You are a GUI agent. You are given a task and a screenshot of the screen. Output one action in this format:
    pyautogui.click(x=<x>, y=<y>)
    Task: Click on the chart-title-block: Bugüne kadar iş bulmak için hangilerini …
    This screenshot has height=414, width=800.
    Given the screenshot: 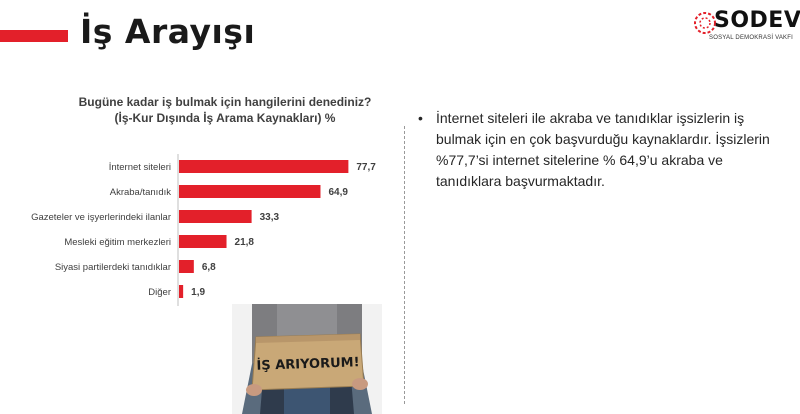 What is the action you would take?
    pyautogui.click(x=225, y=110)
    